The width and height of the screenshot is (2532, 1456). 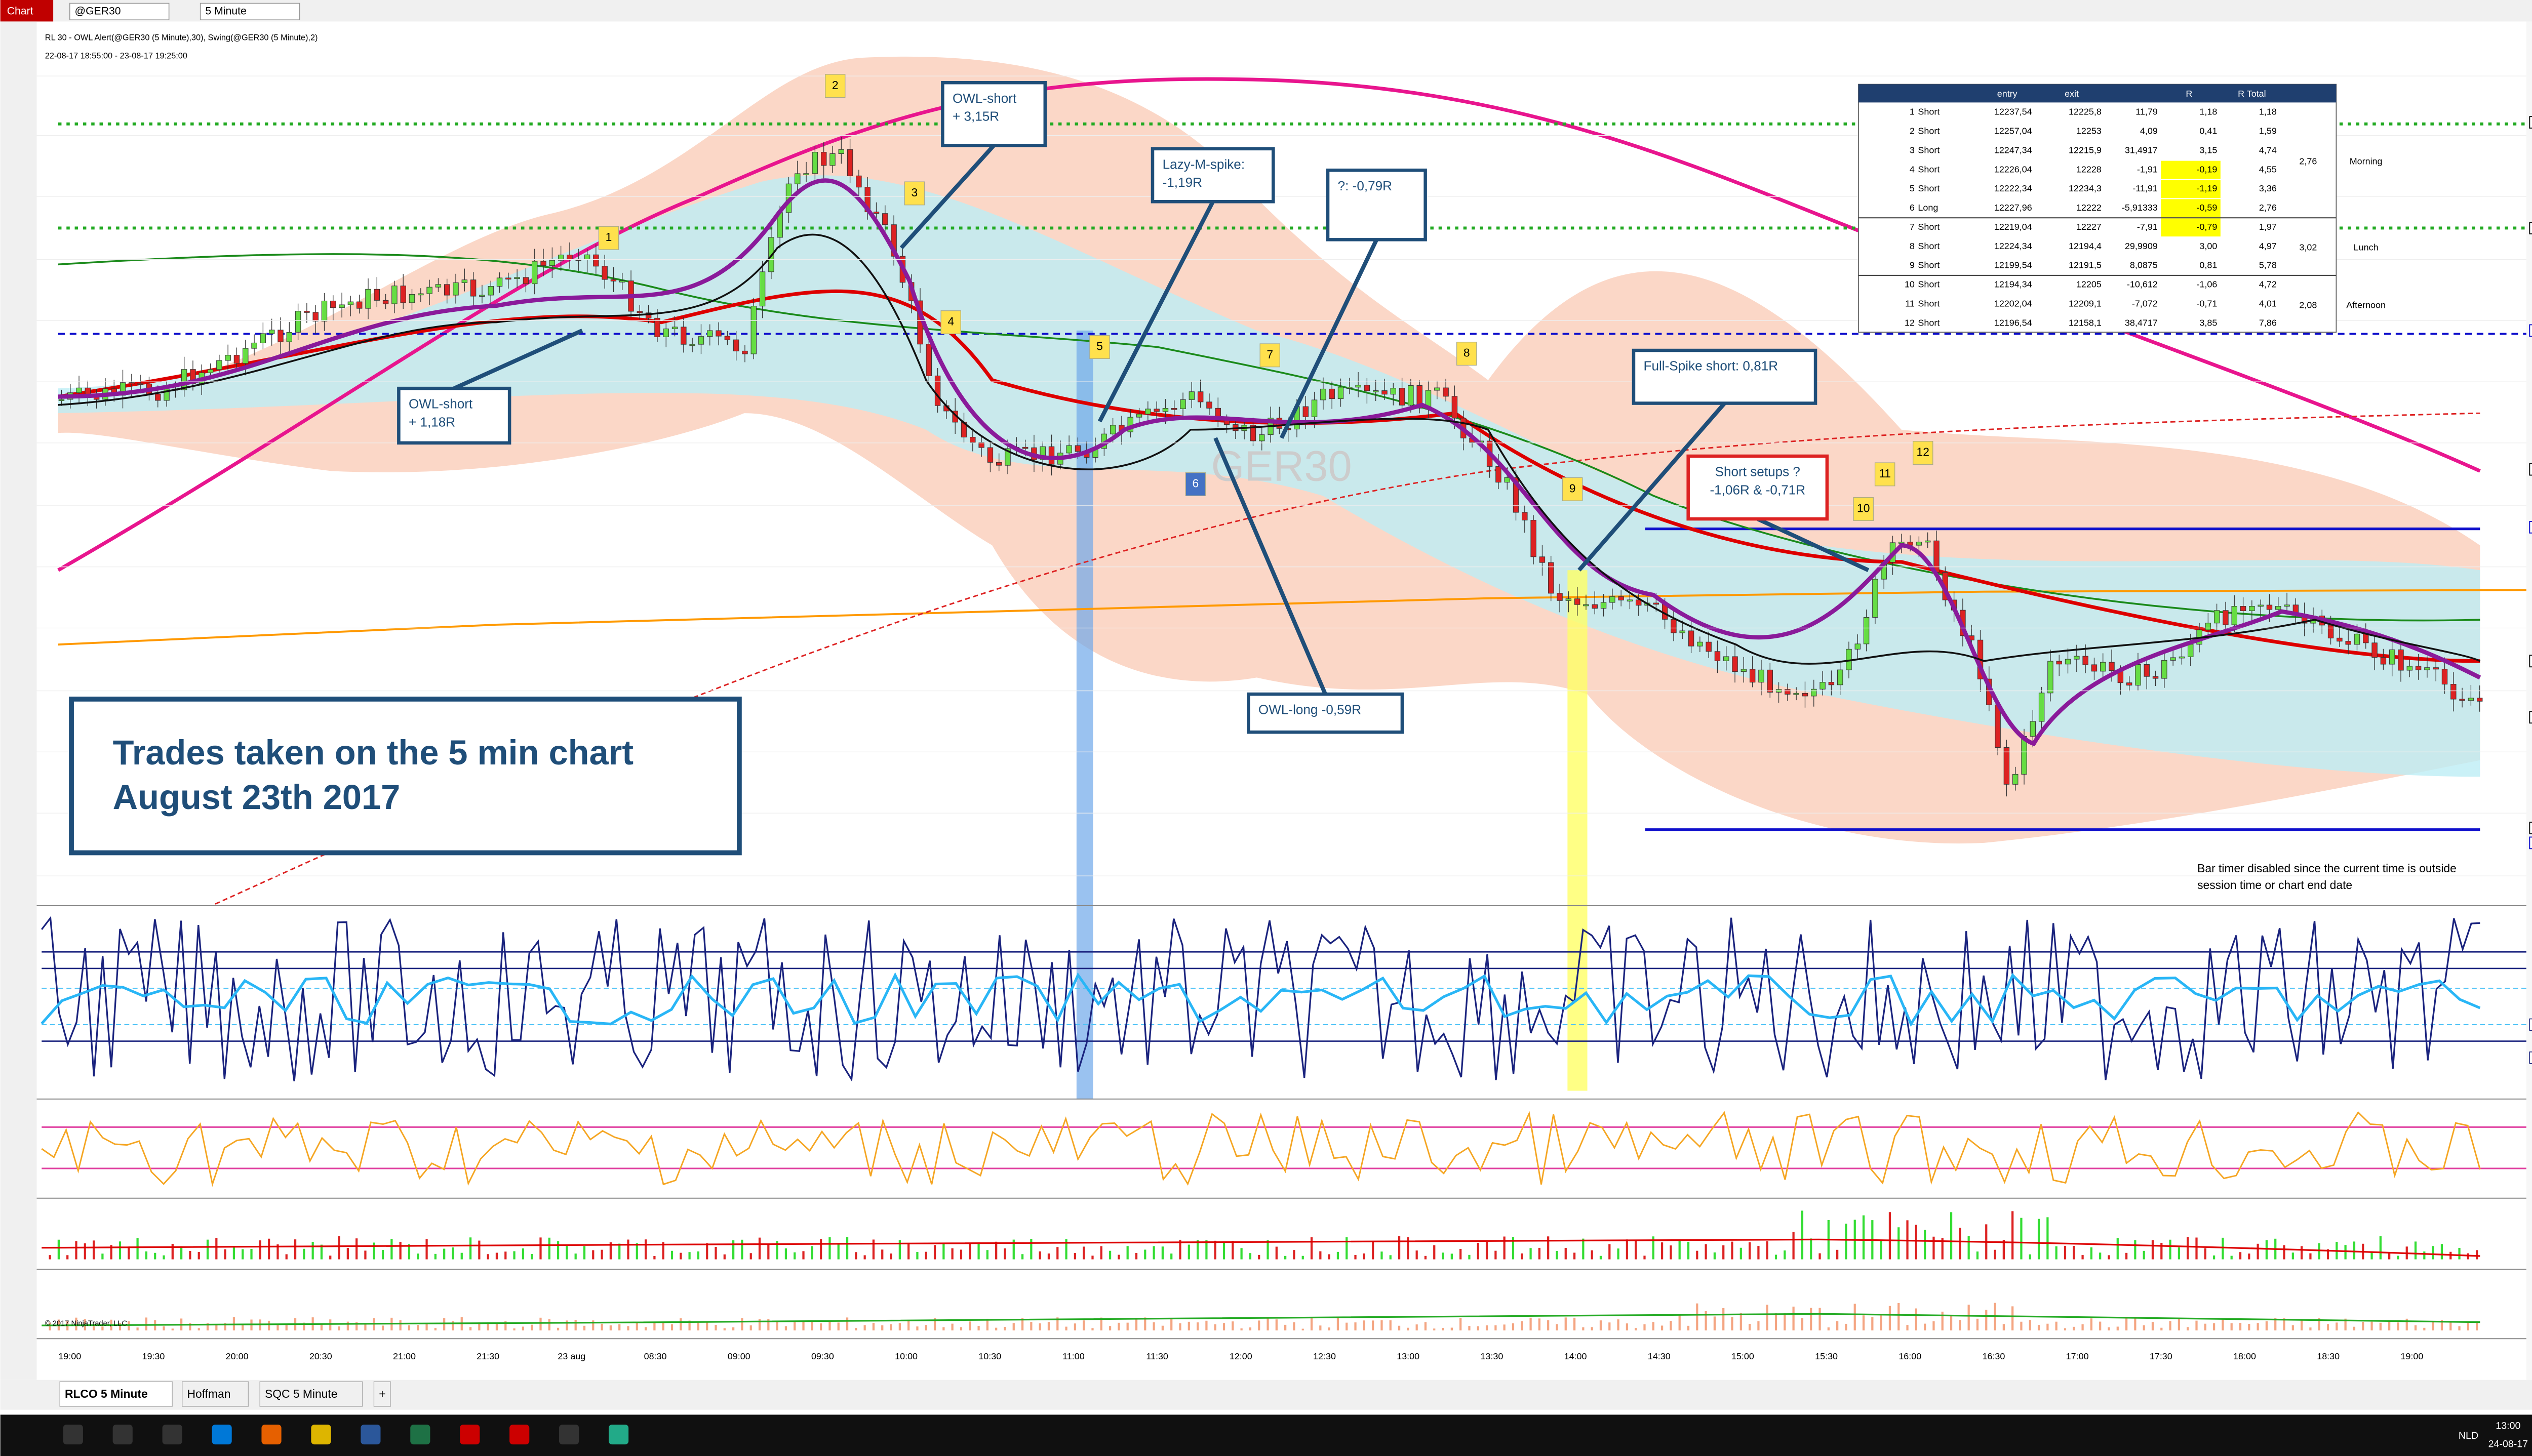 I want to click on table-cell: -0,71, so click(x=2206, y=303).